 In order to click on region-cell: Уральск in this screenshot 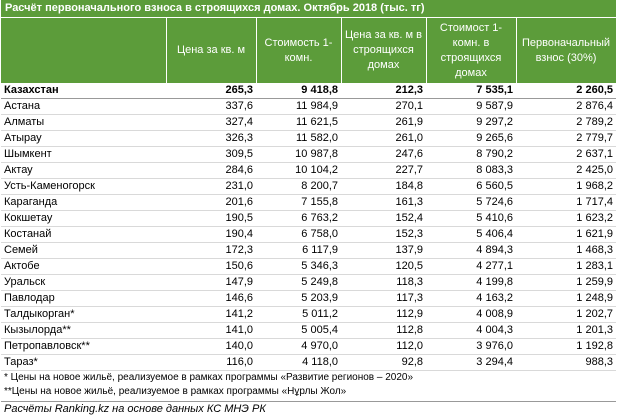, I will do `click(83, 282)`.